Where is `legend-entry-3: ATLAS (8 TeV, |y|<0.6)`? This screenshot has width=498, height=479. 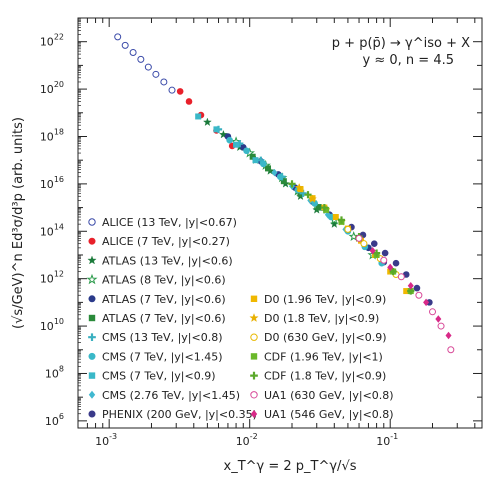
legend-entry-3: ATLAS (8 TeV, |y|<0.6) is located at coordinates (156, 280).